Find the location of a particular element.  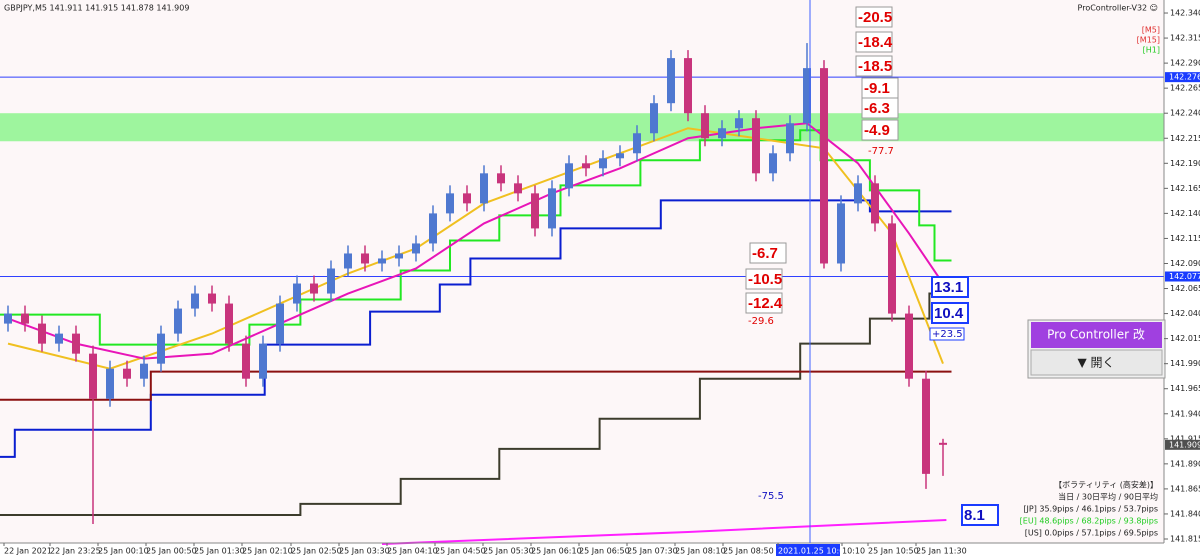

annotation: -77.7 is located at coordinates (881, 151).